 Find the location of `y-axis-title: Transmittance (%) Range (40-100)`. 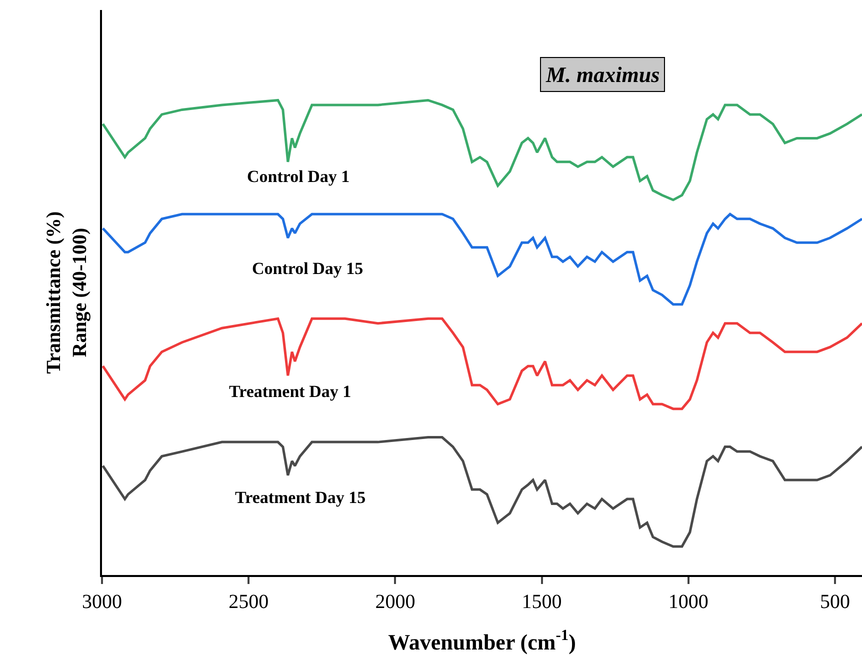

y-axis-title: Transmittance (%) Range (40-100) is located at coordinates (67, 292).